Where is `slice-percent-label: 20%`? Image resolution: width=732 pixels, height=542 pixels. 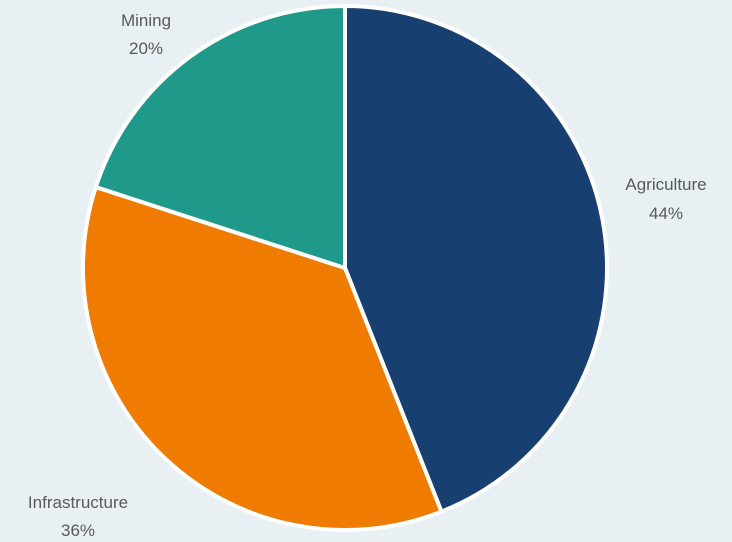
slice-percent-label: 20% is located at coordinates (146, 48).